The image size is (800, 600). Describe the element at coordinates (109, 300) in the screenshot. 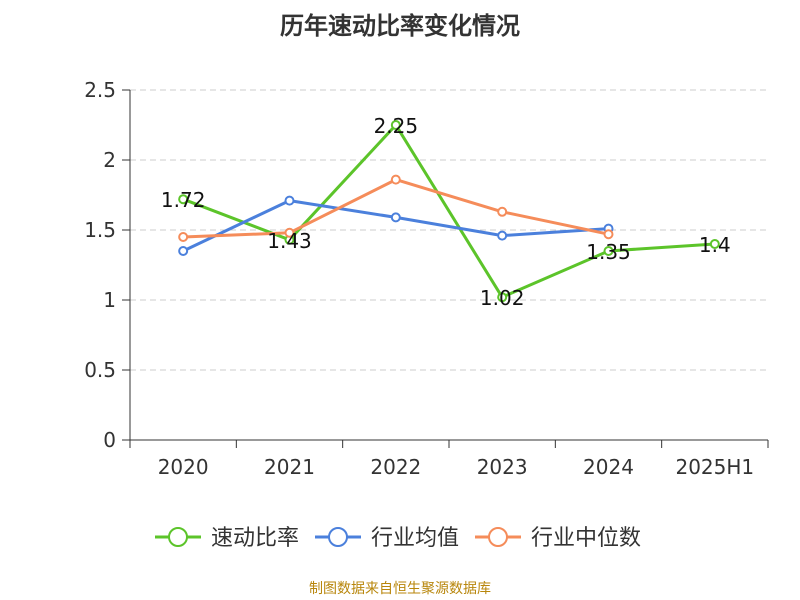

I see `y-tick-label: 1` at that location.